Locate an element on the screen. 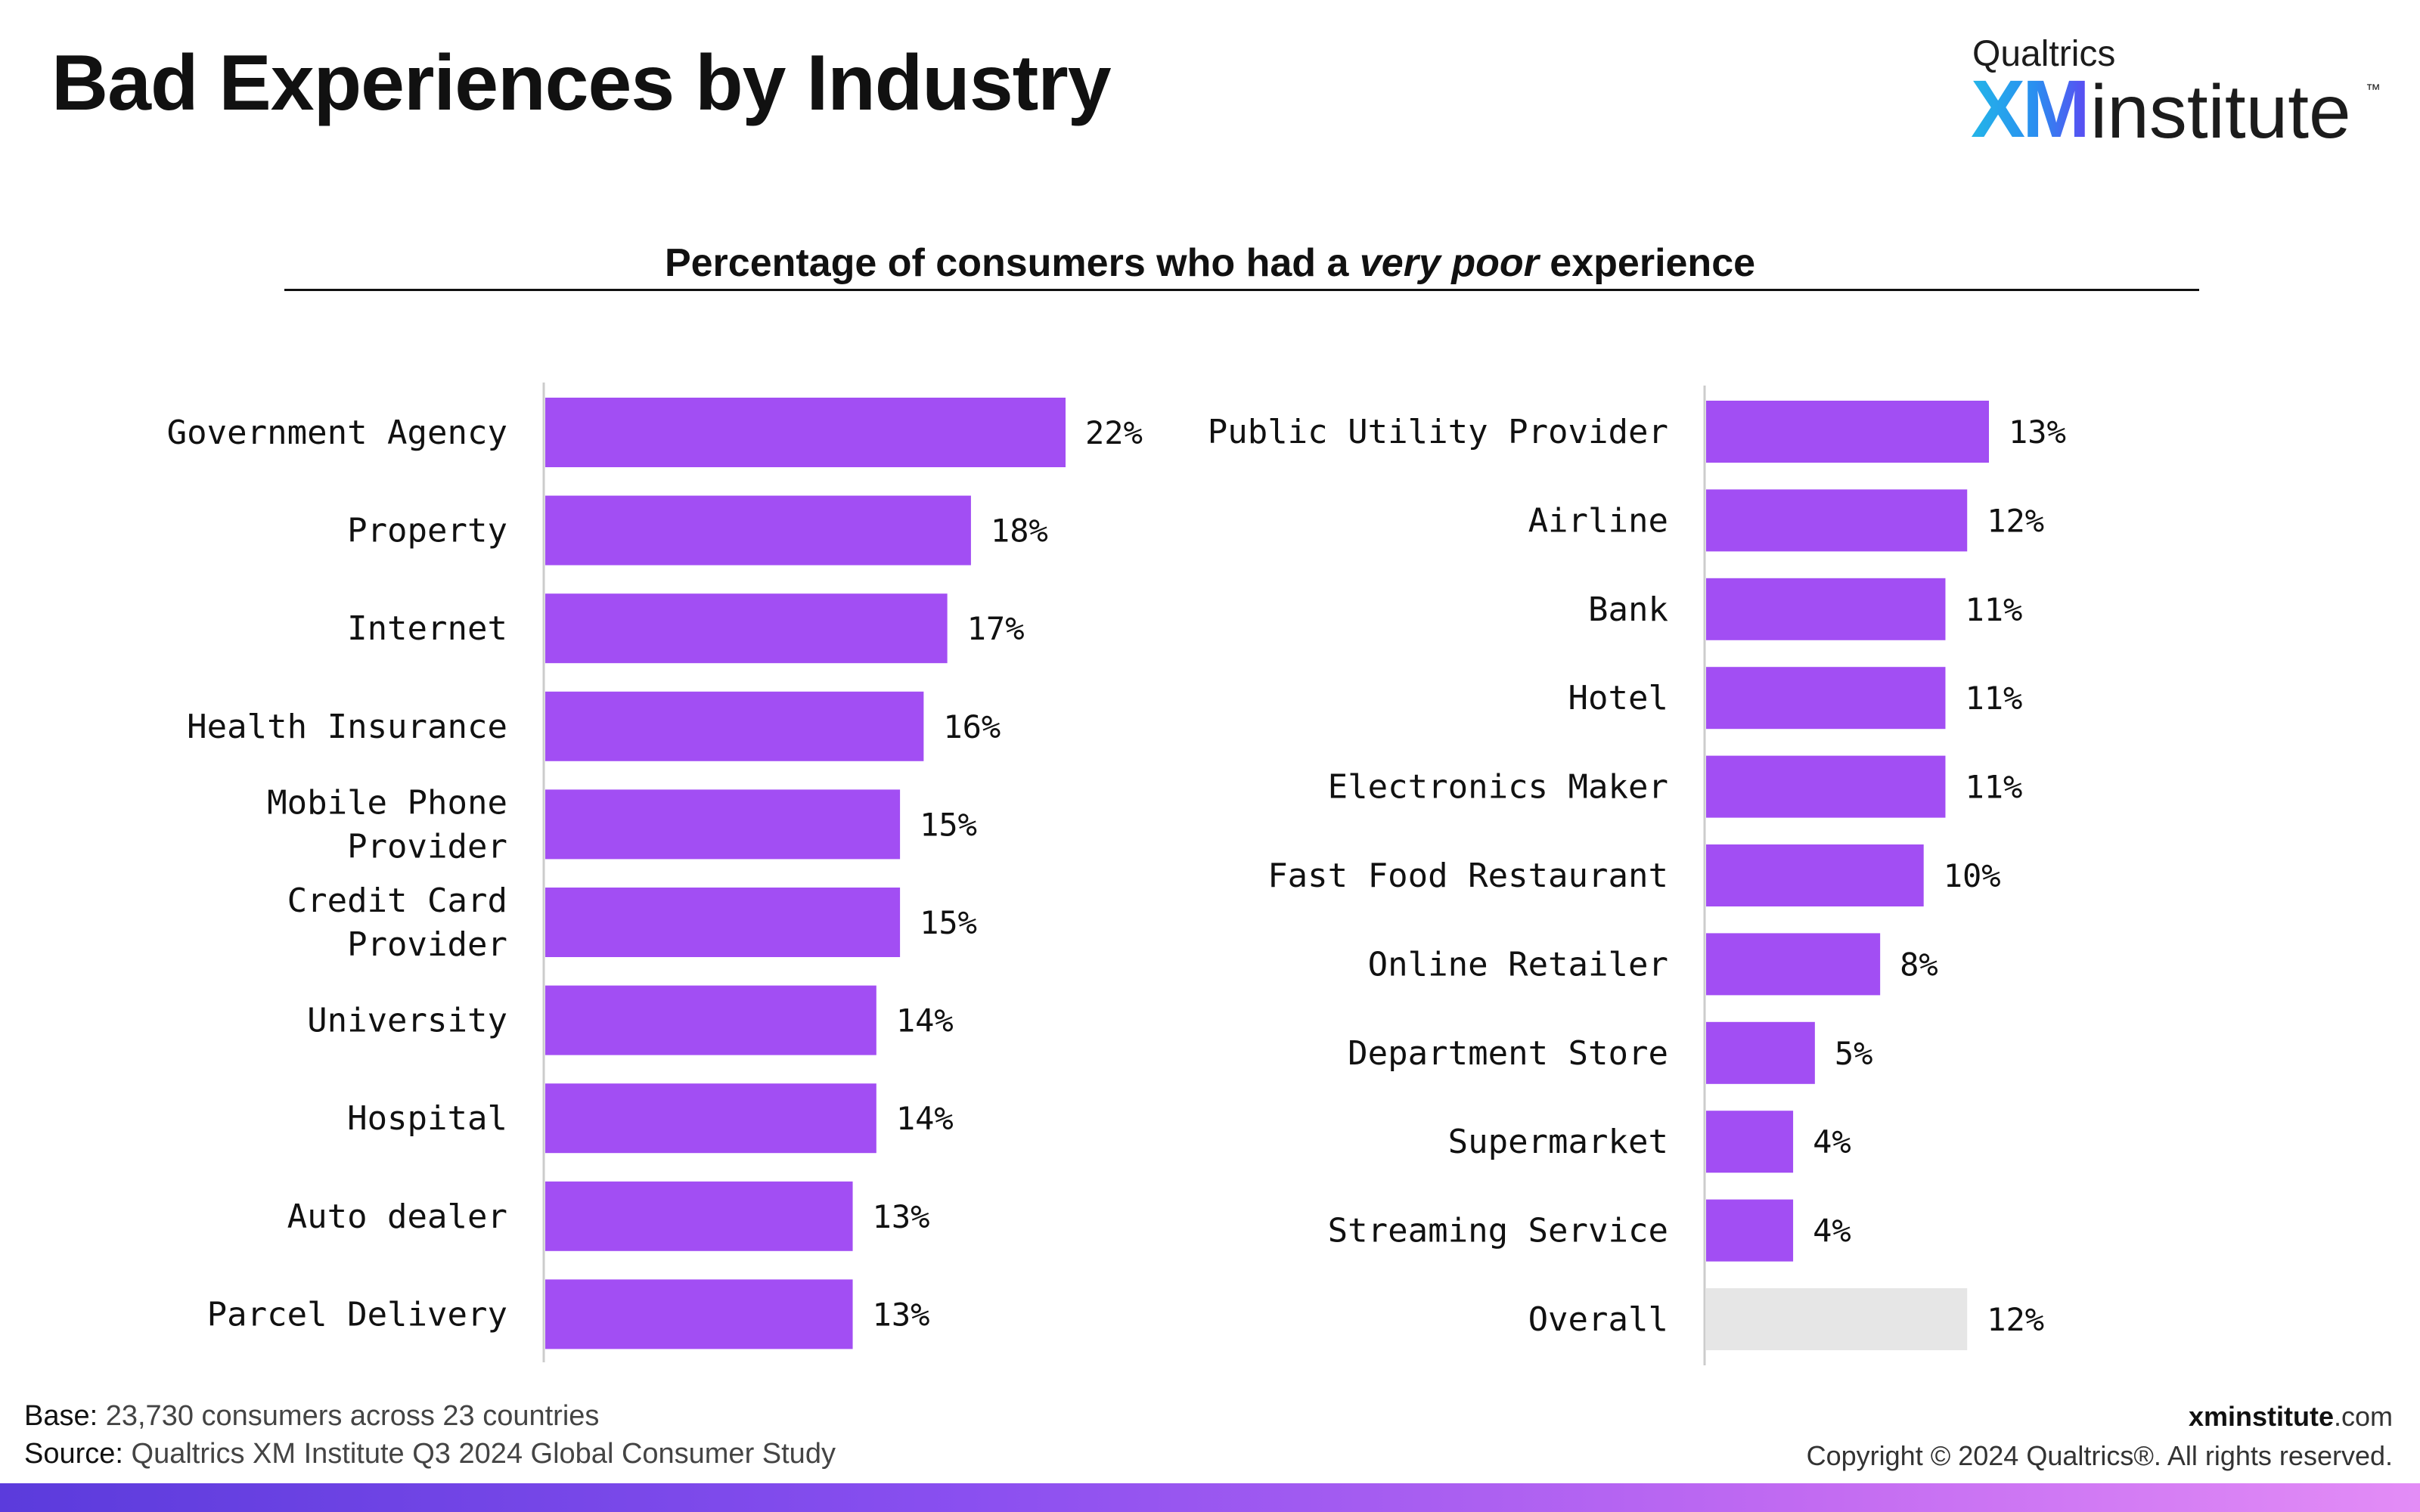  chart-1-category-label: Government Agency is located at coordinates (337, 433).